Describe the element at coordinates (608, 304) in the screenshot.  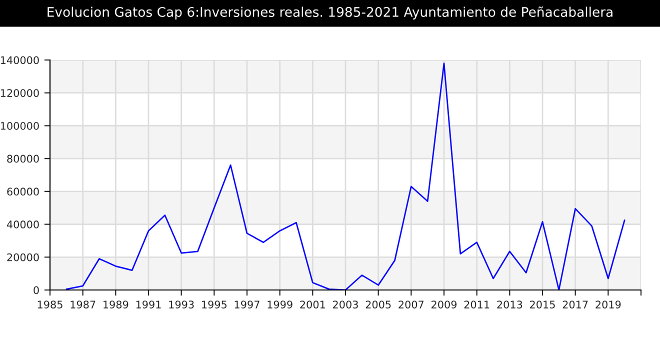
I see `x-tick-label: 2019` at that location.